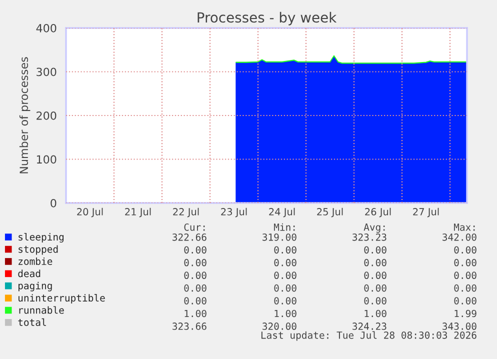  What do you see at coordinates (459, 326) in the screenshot?
I see `text: 343.00` at bounding box center [459, 326].